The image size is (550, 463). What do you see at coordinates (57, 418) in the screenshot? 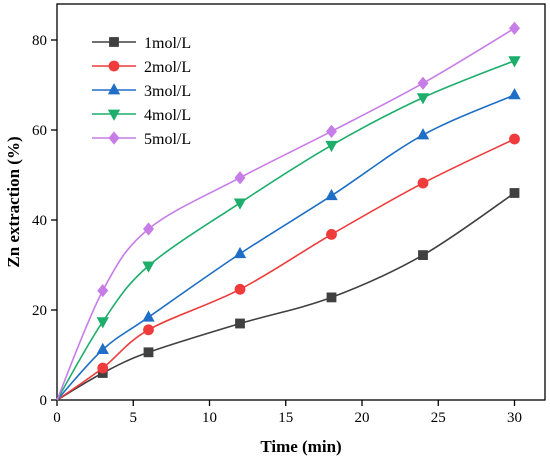
I see `x-tick-label: 0` at bounding box center [57, 418].